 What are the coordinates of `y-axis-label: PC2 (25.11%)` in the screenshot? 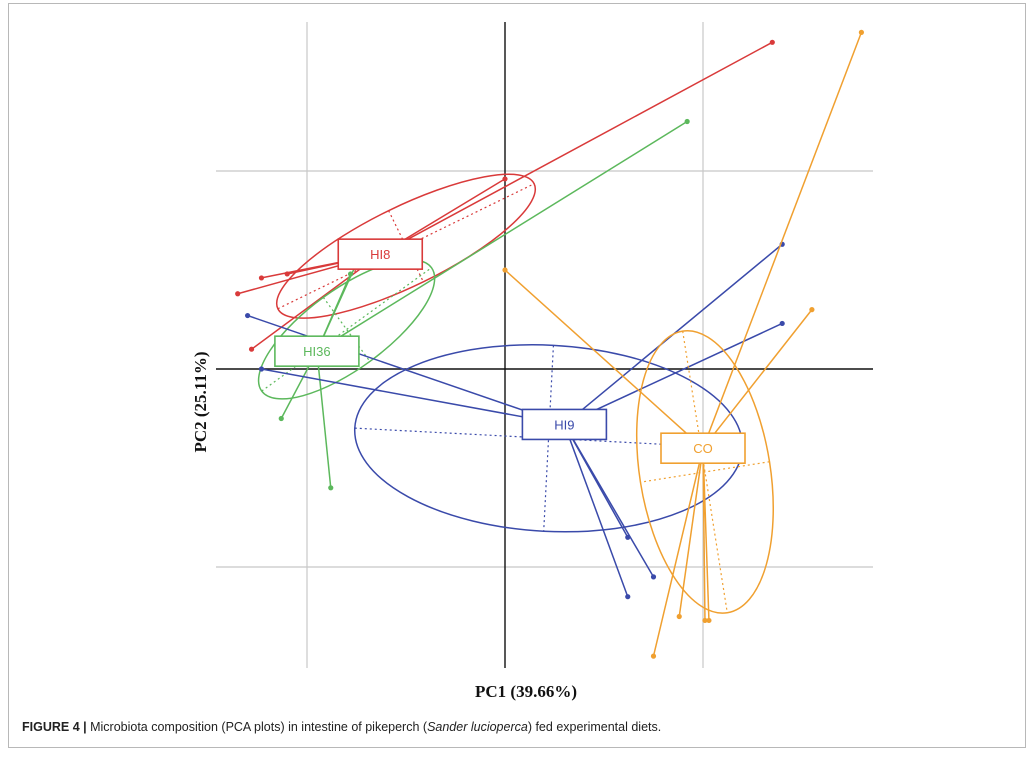 It's located at (200, 402).